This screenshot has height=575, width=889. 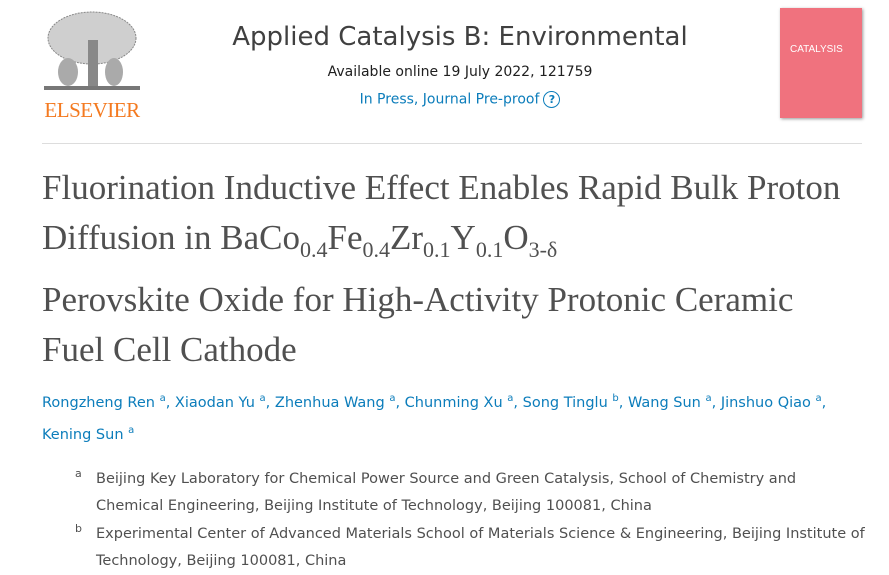 What do you see at coordinates (449, 99) in the screenshot?
I see `status-text: In Press, Journal Pre-proof` at bounding box center [449, 99].